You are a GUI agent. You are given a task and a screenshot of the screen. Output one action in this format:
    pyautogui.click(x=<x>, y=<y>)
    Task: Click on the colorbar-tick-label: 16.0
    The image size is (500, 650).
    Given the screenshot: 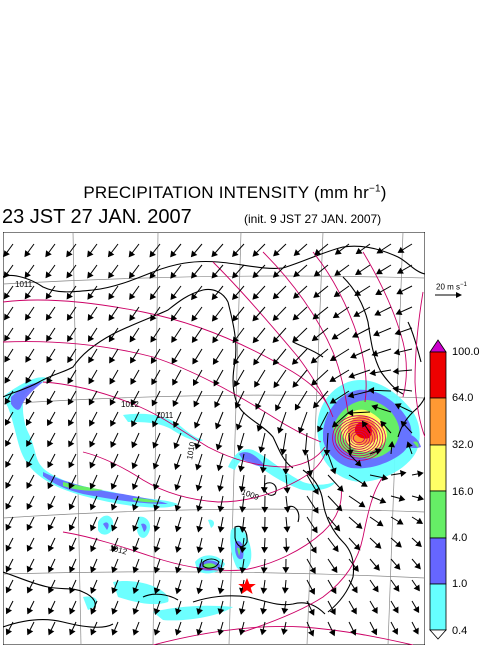 What is the action you would take?
    pyautogui.click(x=463, y=492)
    